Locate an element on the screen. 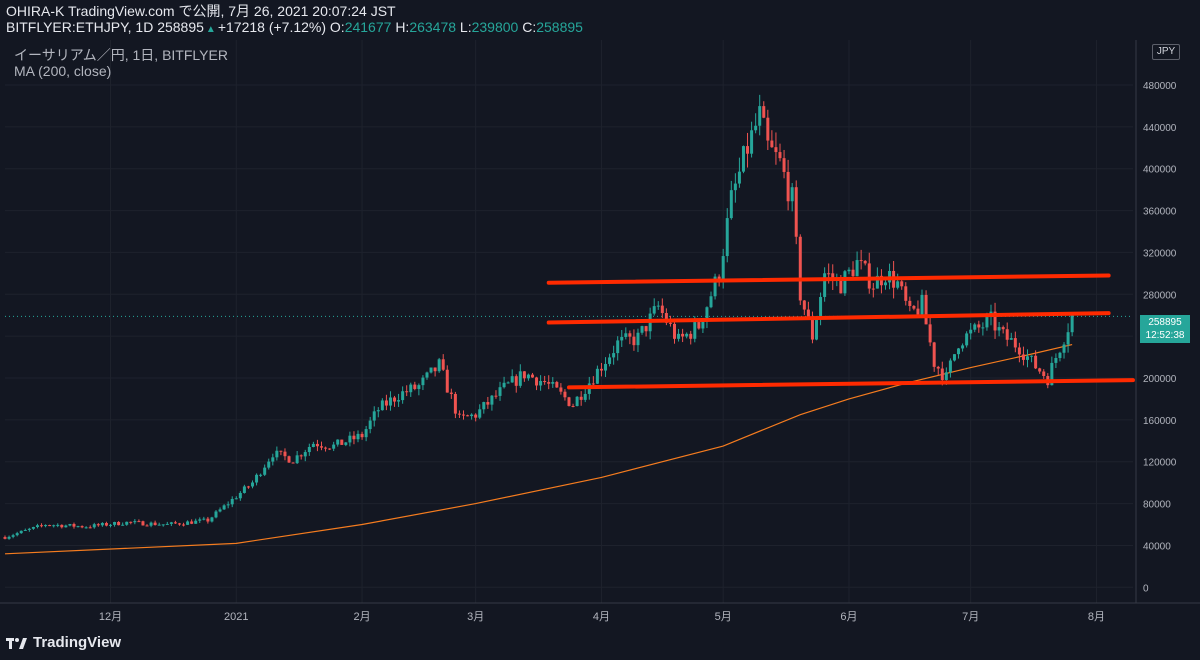  y-tick-label: 280000 is located at coordinates (1160, 295).